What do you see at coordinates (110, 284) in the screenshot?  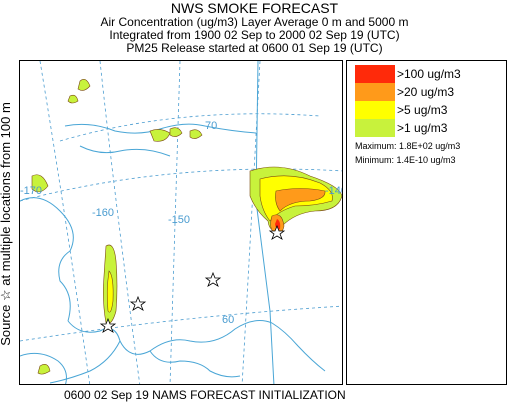 I see `smoke-plume-west` at bounding box center [110, 284].